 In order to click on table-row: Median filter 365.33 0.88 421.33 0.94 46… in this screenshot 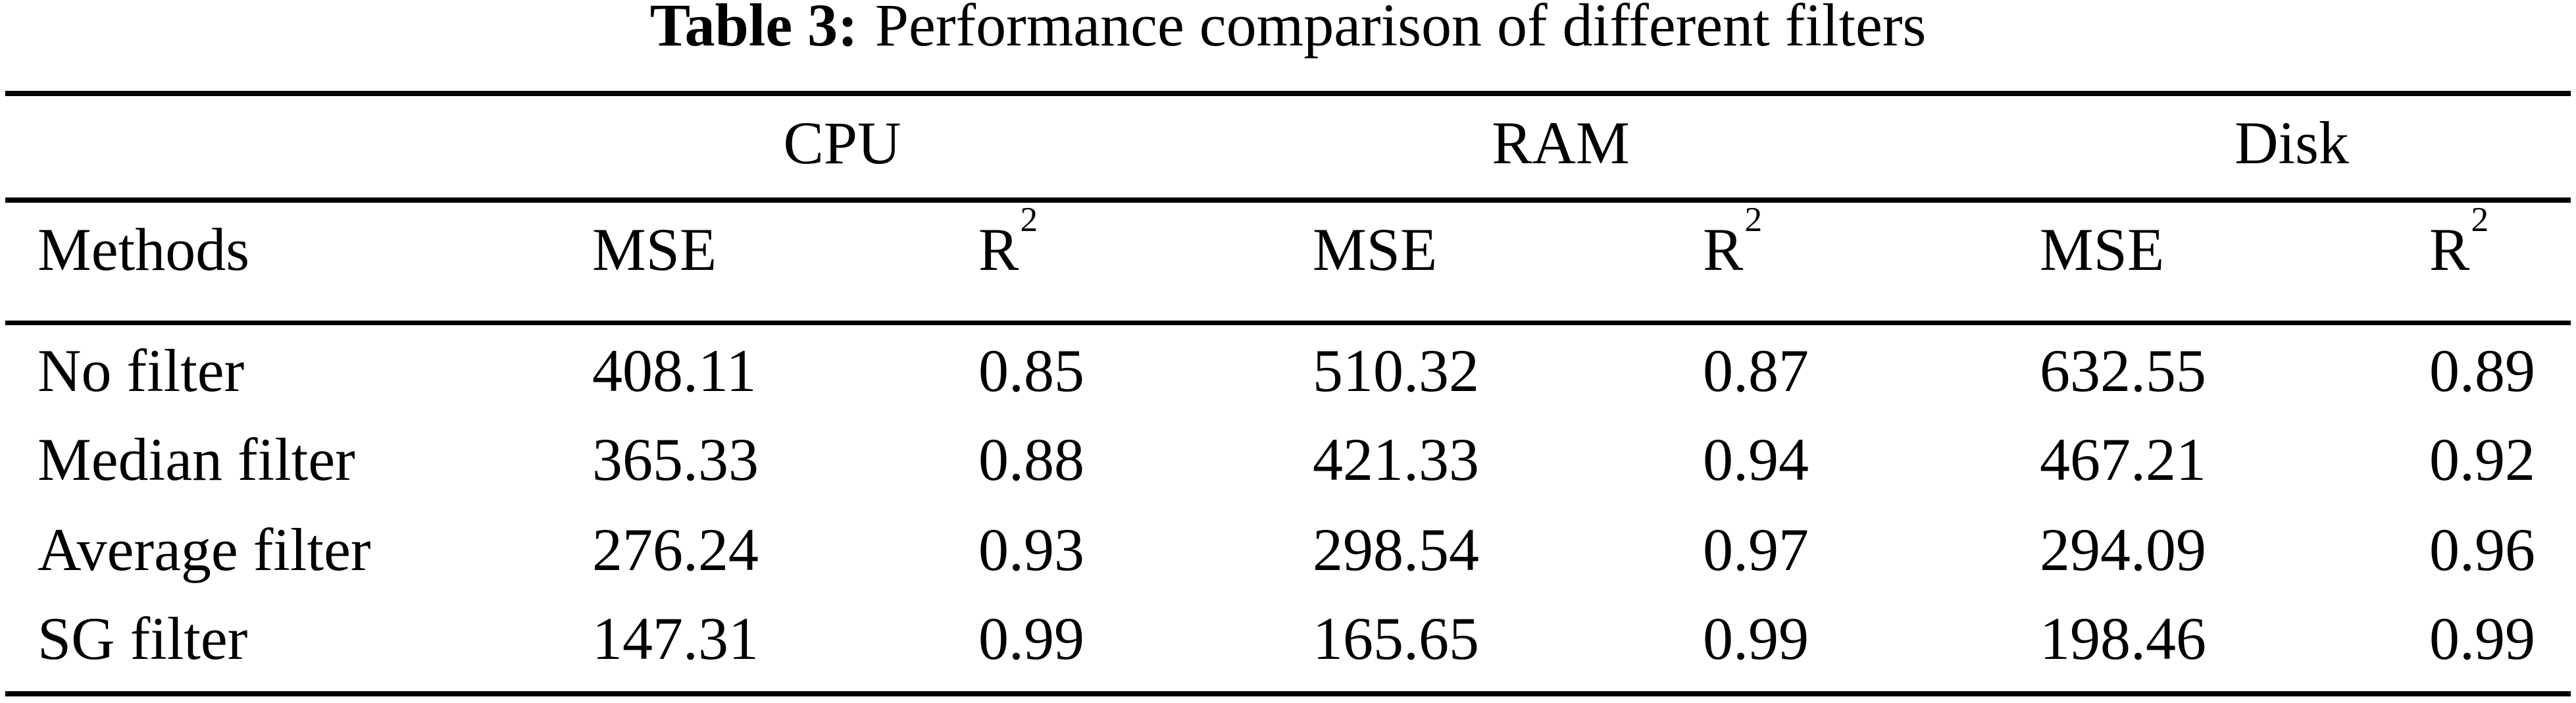, I will do `click(1288, 460)`.